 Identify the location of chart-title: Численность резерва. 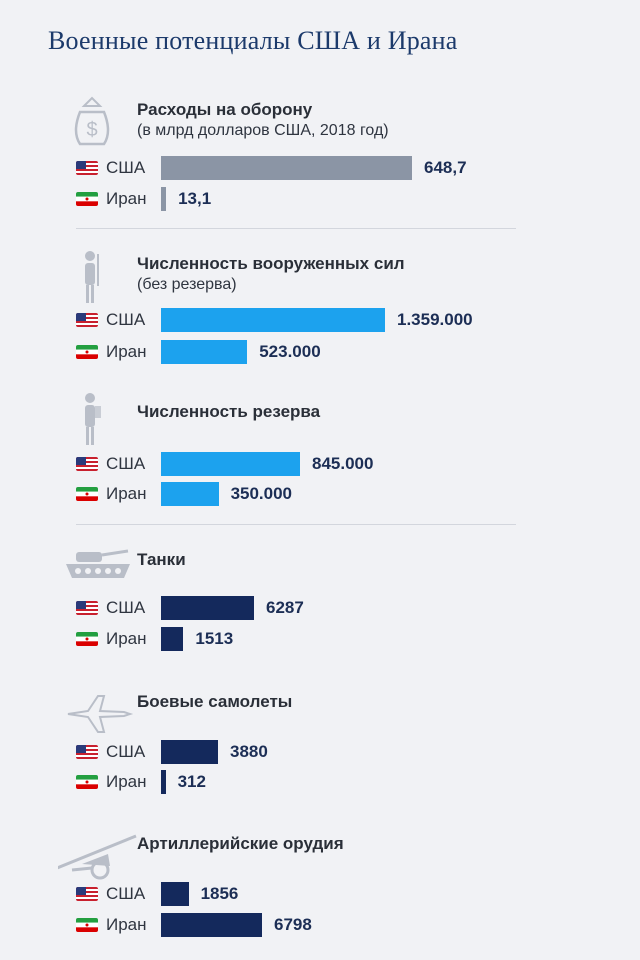
(229, 411).